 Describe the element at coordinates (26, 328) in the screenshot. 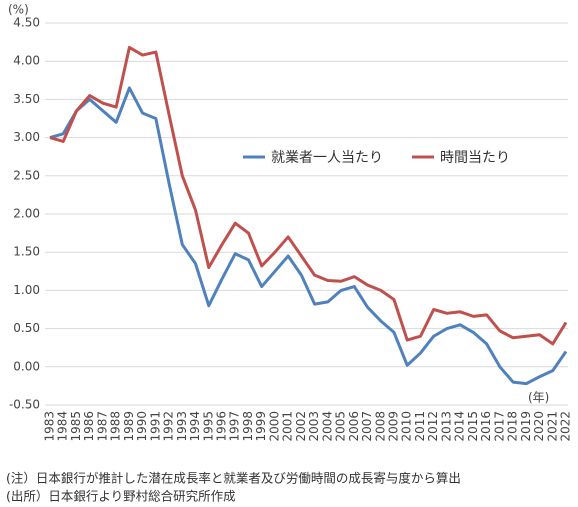

I see `y-tick-label: 0.50` at that location.